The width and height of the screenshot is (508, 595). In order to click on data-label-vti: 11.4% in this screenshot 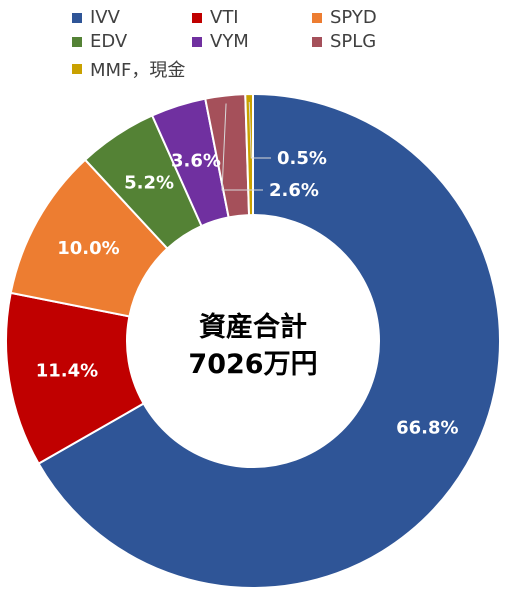, I will do `click(67, 370)`.